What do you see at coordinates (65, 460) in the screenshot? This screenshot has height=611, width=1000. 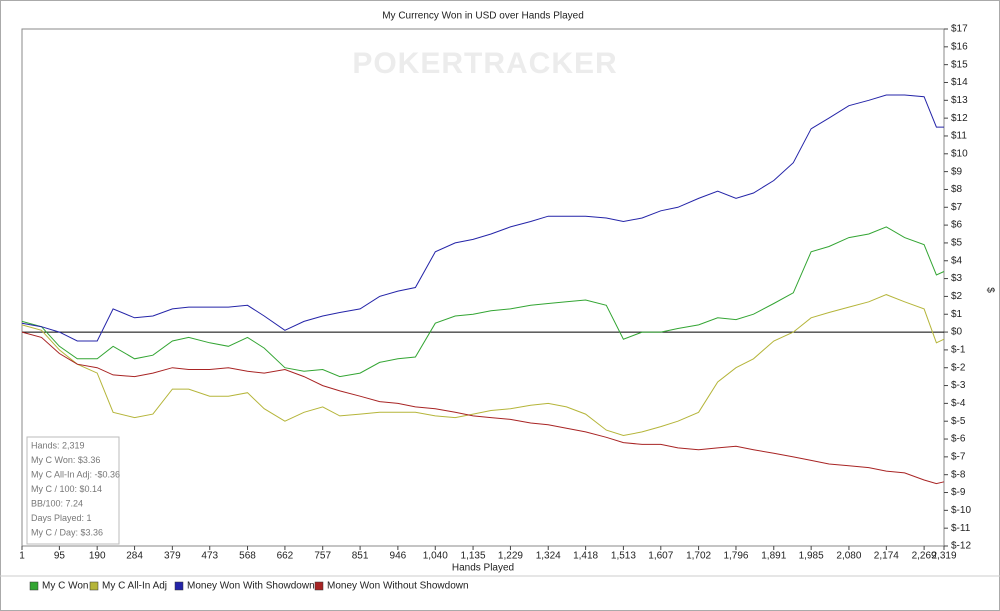 I see `stat-line: My C Won: $3.36` at bounding box center [65, 460].